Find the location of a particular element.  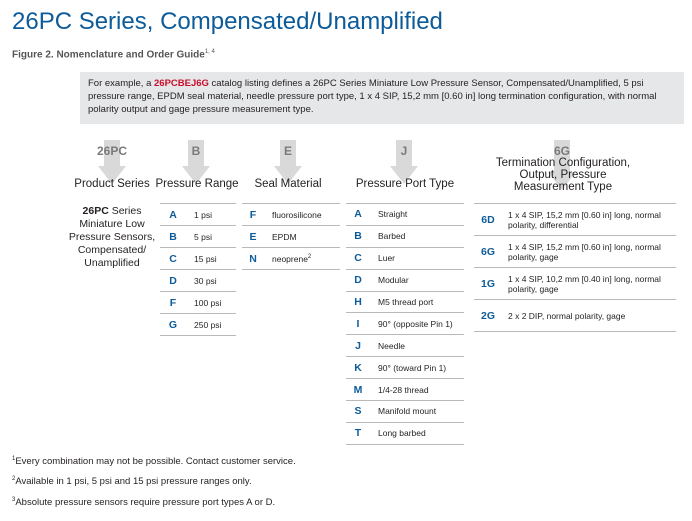

table-row: C 15 psi is located at coordinates (198, 259).